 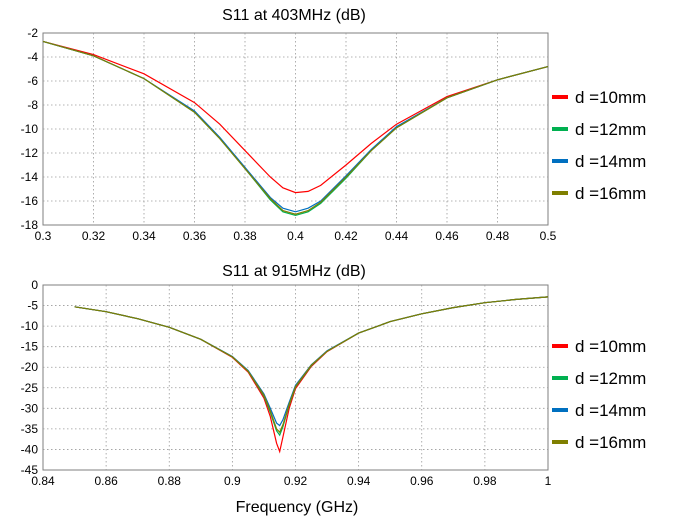 I want to click on y-tick-label: -12, so click(x=30, y=153).